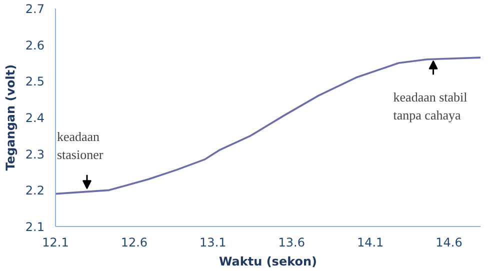  I want to click on y-tick-label: 2.6, so click(35, 45).